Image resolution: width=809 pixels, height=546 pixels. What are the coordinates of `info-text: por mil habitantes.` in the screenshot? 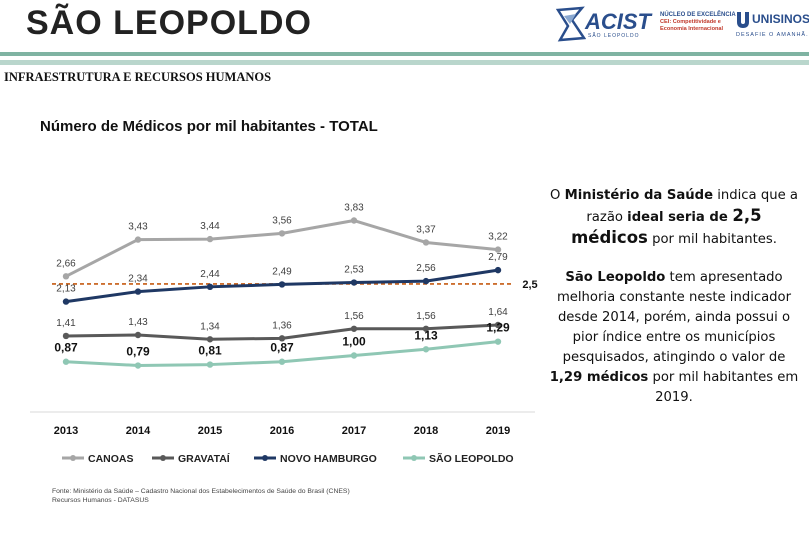 It's located at (712, 239).